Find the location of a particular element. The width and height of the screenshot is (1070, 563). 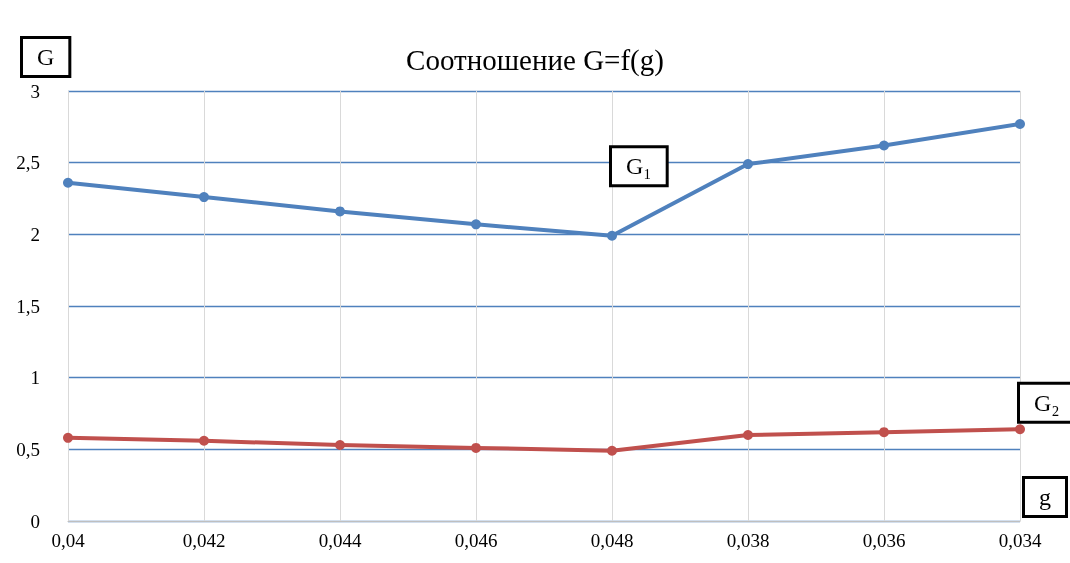

x-tick-label: 0,038 is located at coordinates (748, 540).